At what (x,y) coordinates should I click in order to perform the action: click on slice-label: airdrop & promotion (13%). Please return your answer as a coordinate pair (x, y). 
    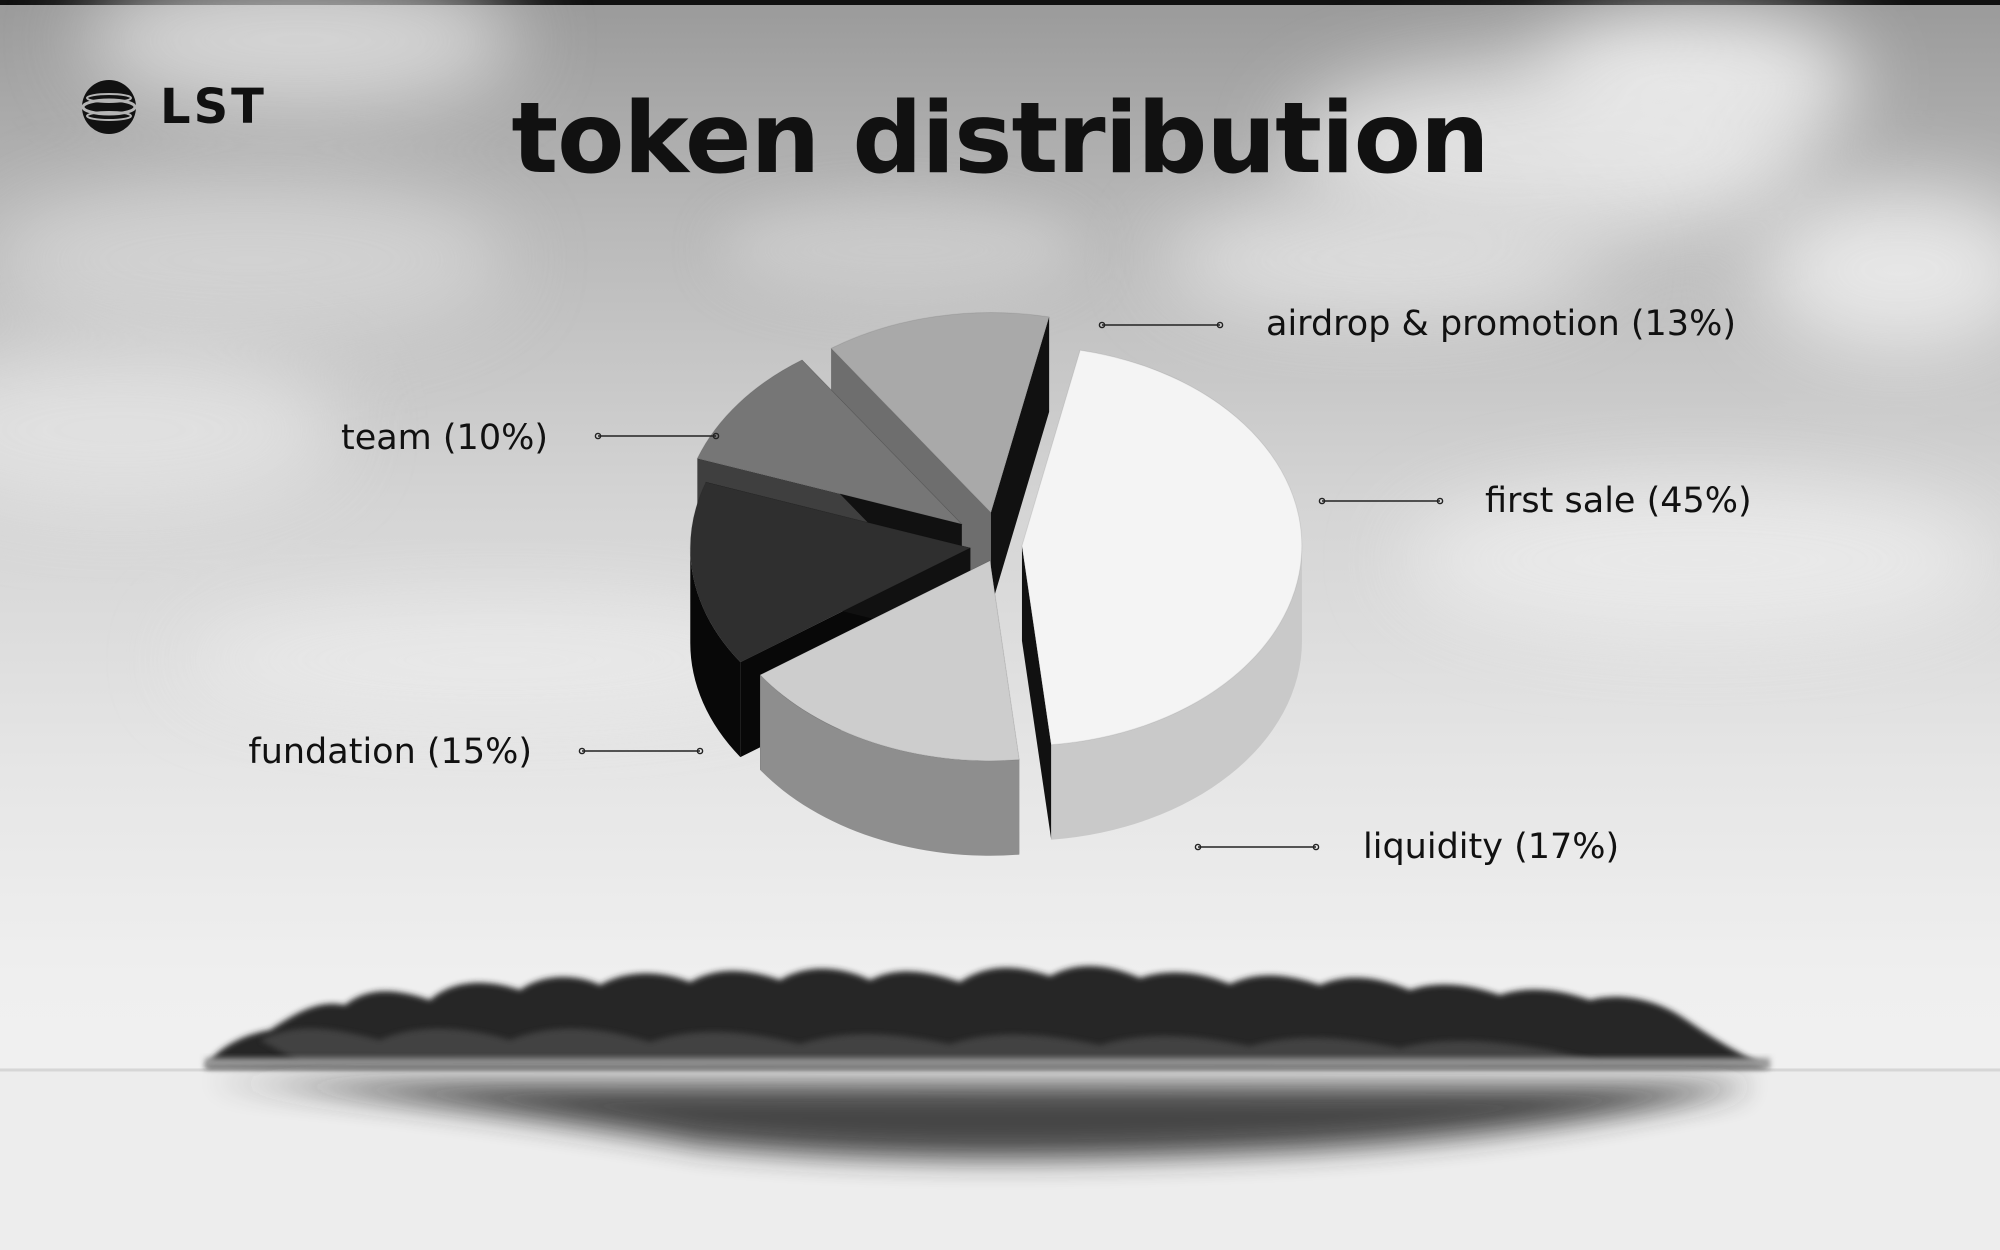
    Looking at the image, I should click on (1501, 324).